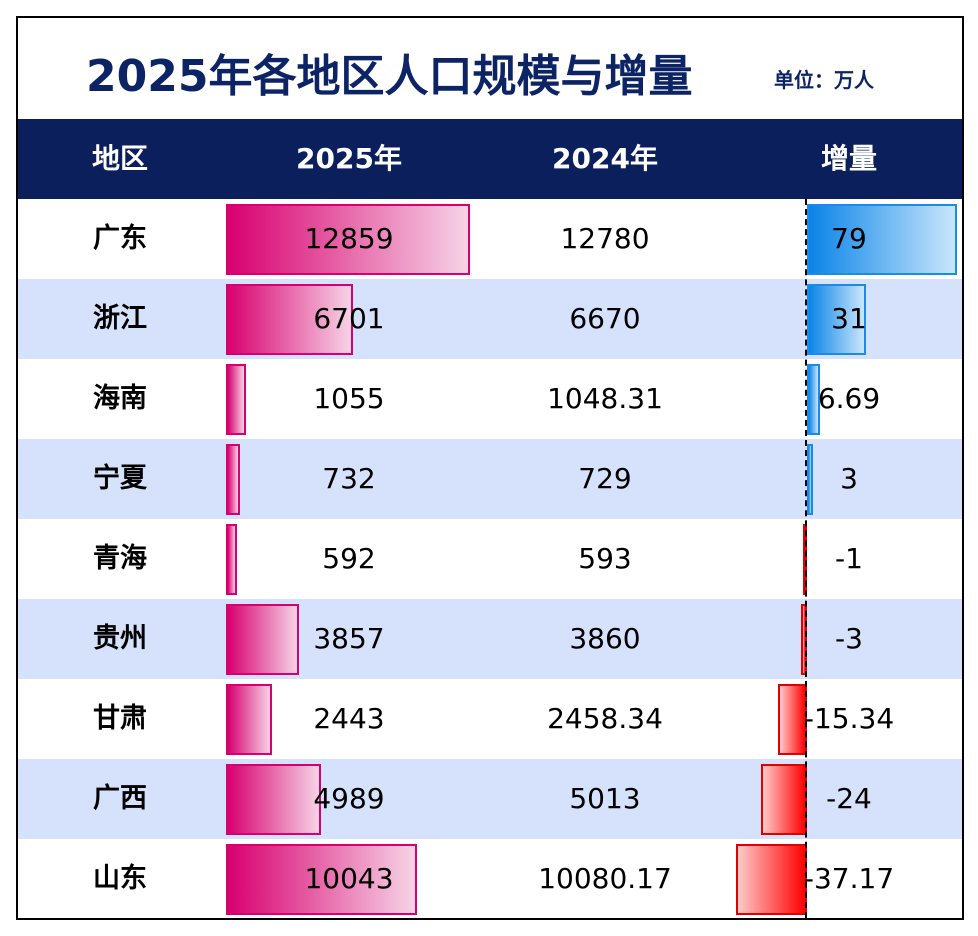  Describe the element at coordinates (120, 558) in the screenshot. I see `region-cell: 青海` at that location.